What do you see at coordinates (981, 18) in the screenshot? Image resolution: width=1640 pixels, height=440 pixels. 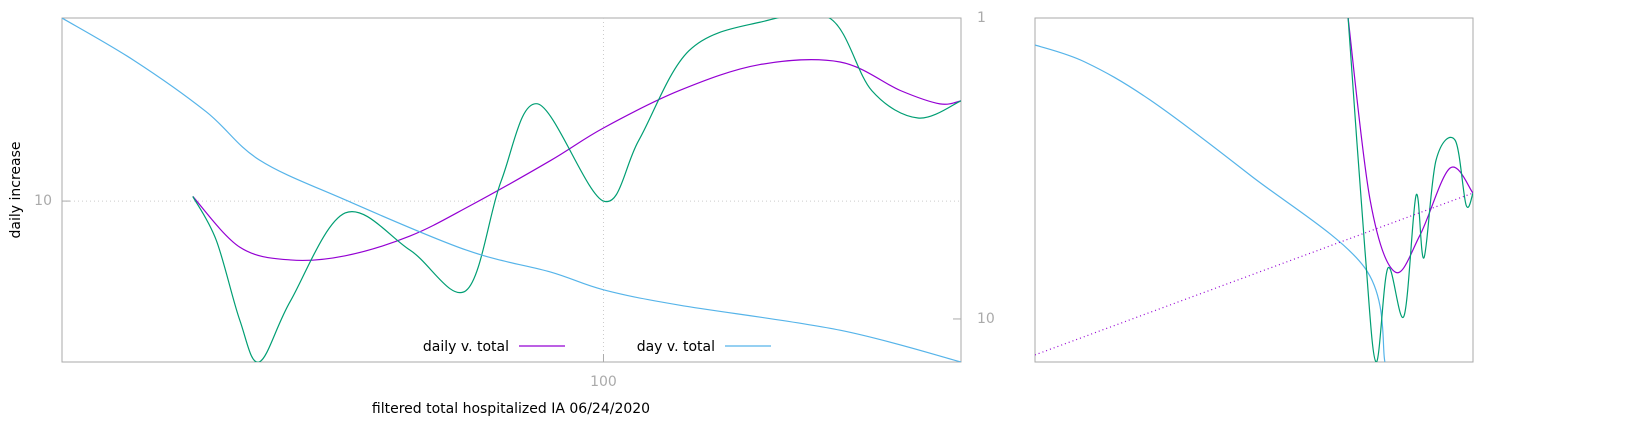 I see `y2-tick-label: 1` at bounding box center [981, 18].